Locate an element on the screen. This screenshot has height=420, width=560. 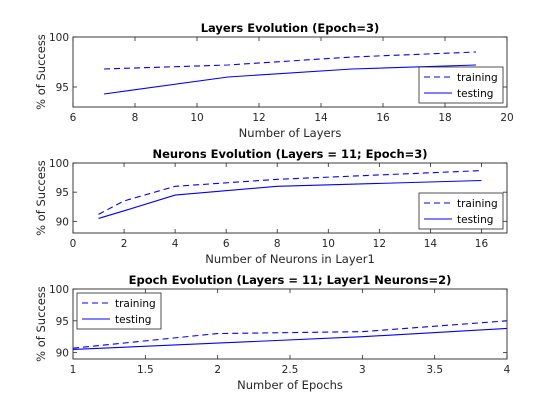
x-tick-label: 20 is located at coordinates (506, 118).